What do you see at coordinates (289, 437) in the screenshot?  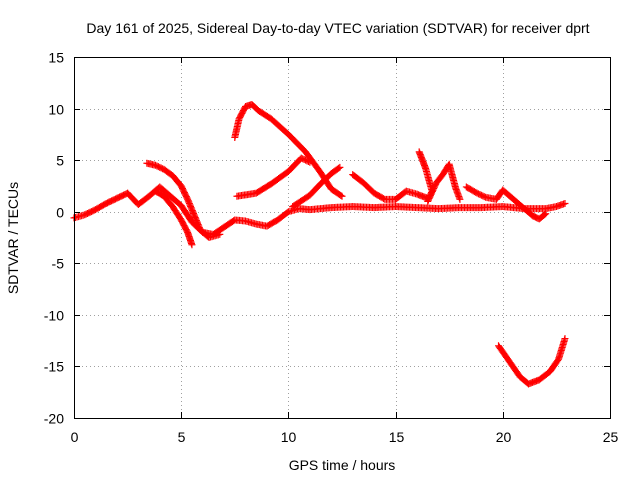 I see `x-tick-label: 10` at bounding box center [289, 437].